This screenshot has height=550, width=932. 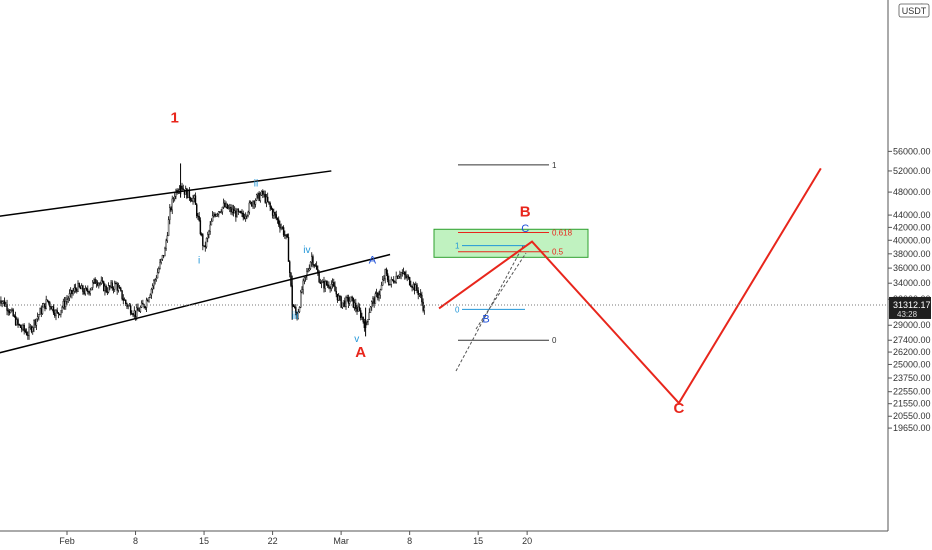 I want to click on wave-label: A, so click(x=360, y=352).